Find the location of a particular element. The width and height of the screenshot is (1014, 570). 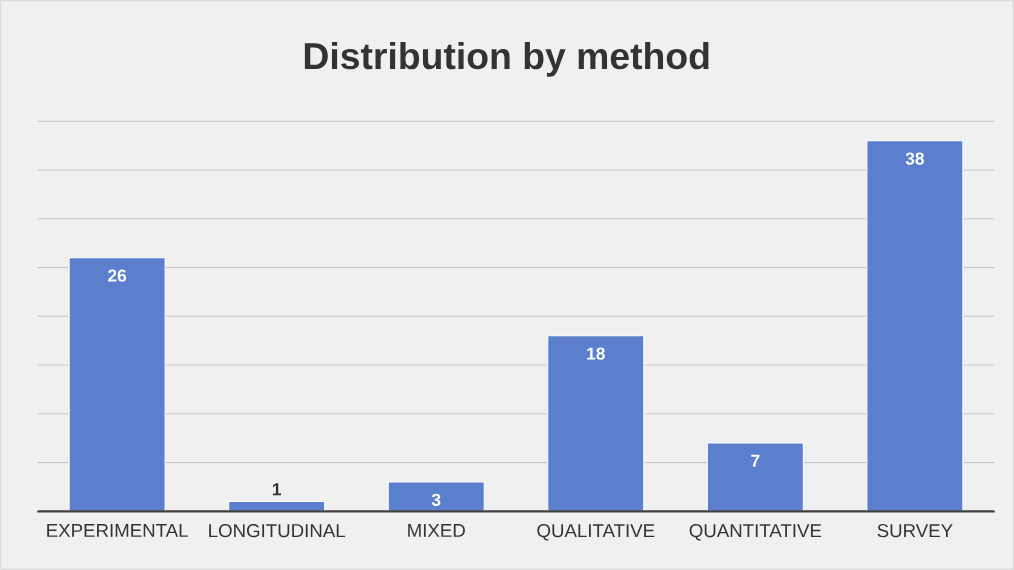

x-tick-label: EXPERIMENTAL is located at coordinates (117, 530).